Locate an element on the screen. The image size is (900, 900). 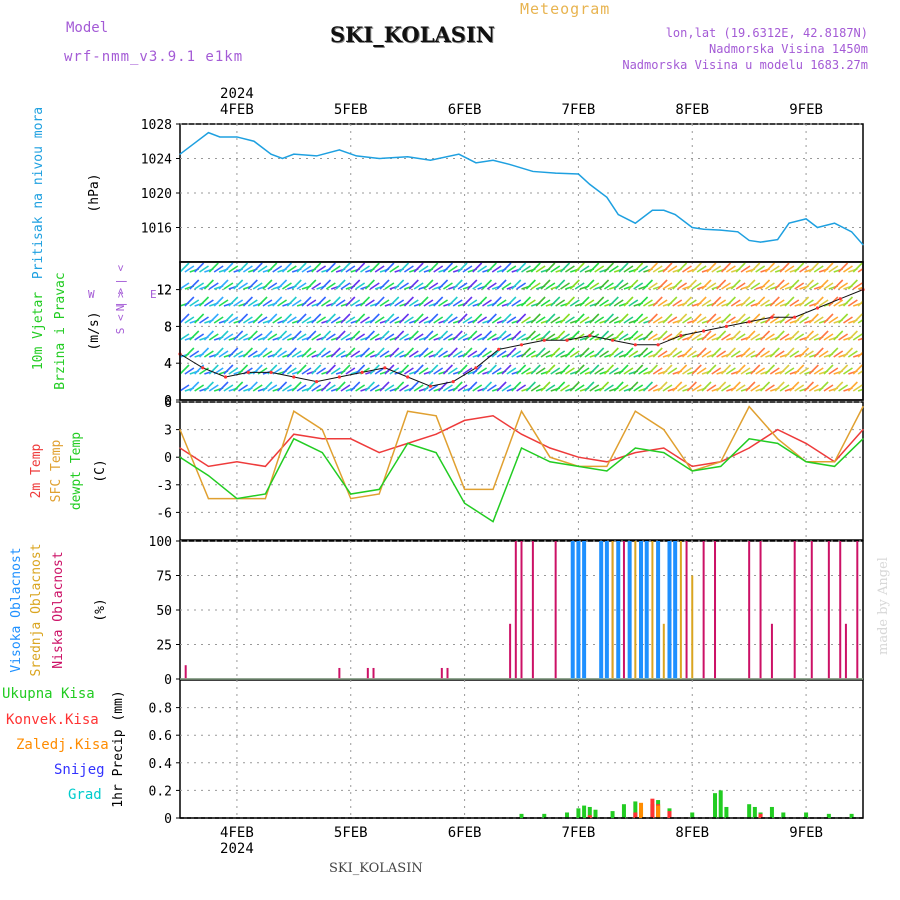
wind-ytick-label-top: 12 is located at coordinates (164, 291).